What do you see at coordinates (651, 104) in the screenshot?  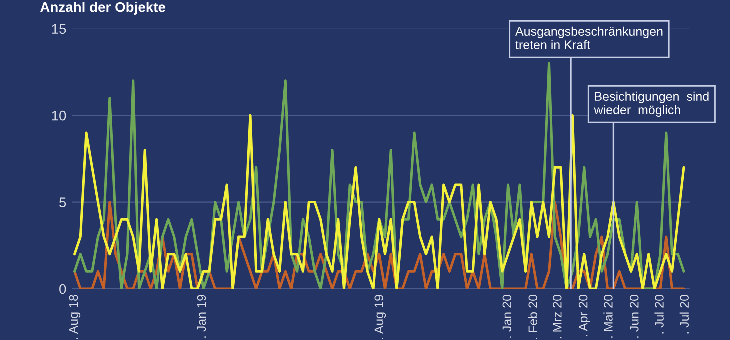 I see `ref-line-label: Besichtigungen sind wieder möglich` at bounding box center [651, 104].